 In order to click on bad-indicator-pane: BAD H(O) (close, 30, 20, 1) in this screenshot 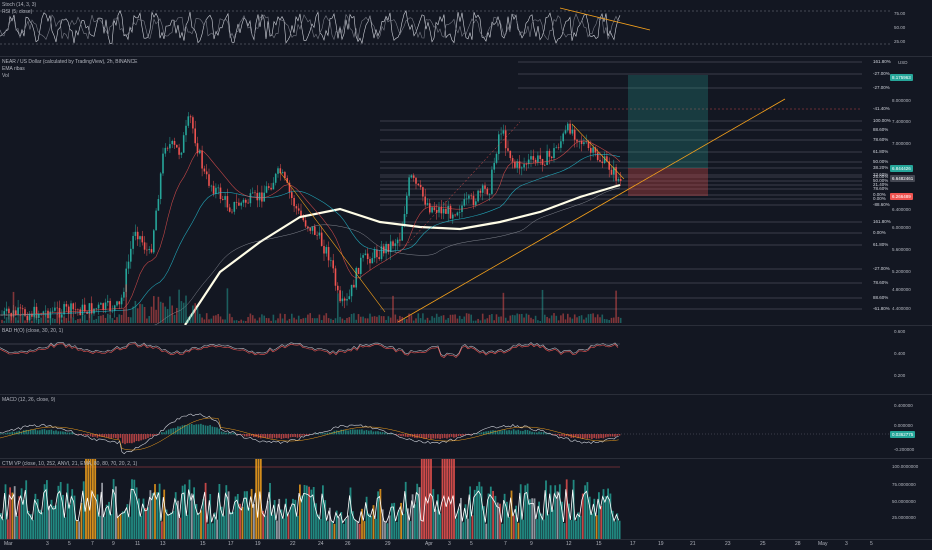, I will do `click(445, 360)`.